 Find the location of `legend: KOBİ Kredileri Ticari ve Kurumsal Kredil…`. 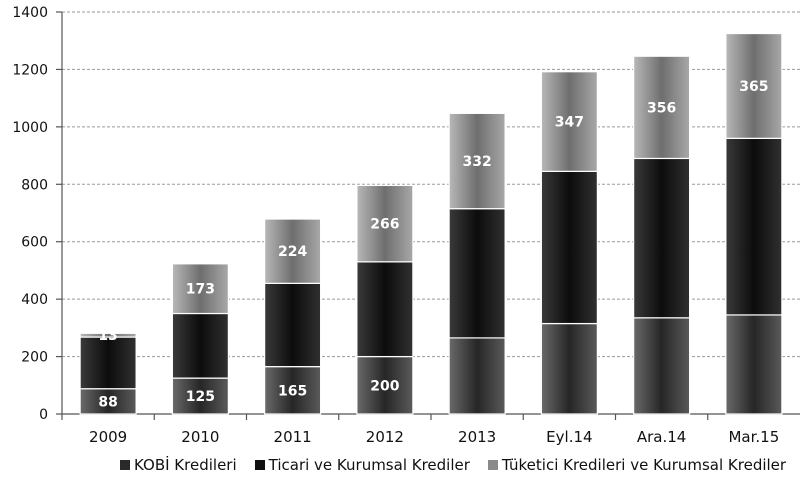

legend: KOBİ Kredileri Ticari ve Kurumsal Kredil… is located at coordinates (453, 465).